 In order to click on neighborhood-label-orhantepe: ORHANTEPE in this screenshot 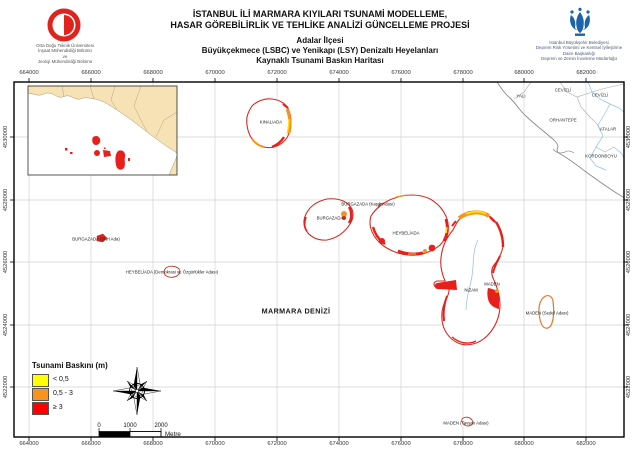, I will do `click(563, 120)`.